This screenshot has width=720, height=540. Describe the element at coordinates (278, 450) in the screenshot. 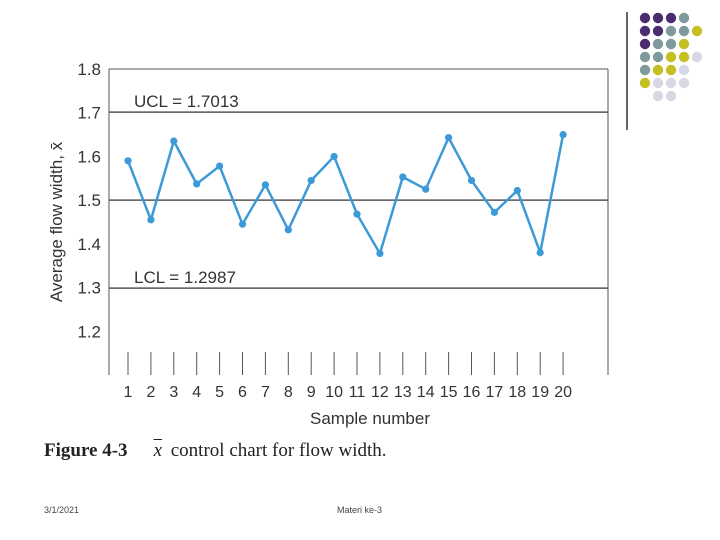

I see `caption-text: control chart for flow width.` at that location.